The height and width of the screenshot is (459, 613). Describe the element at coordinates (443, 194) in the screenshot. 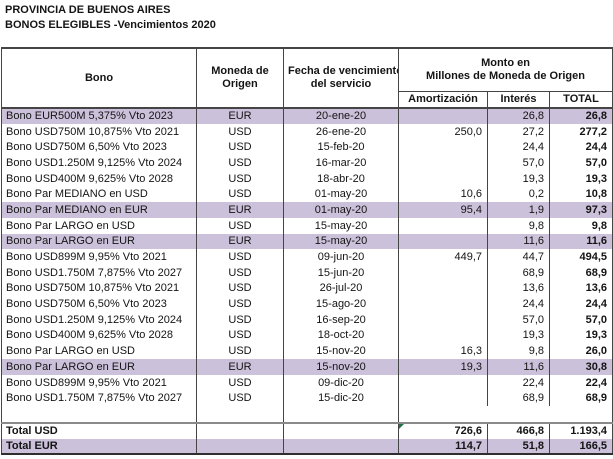

I see `cell-amortizacion: 10,6` at that location.